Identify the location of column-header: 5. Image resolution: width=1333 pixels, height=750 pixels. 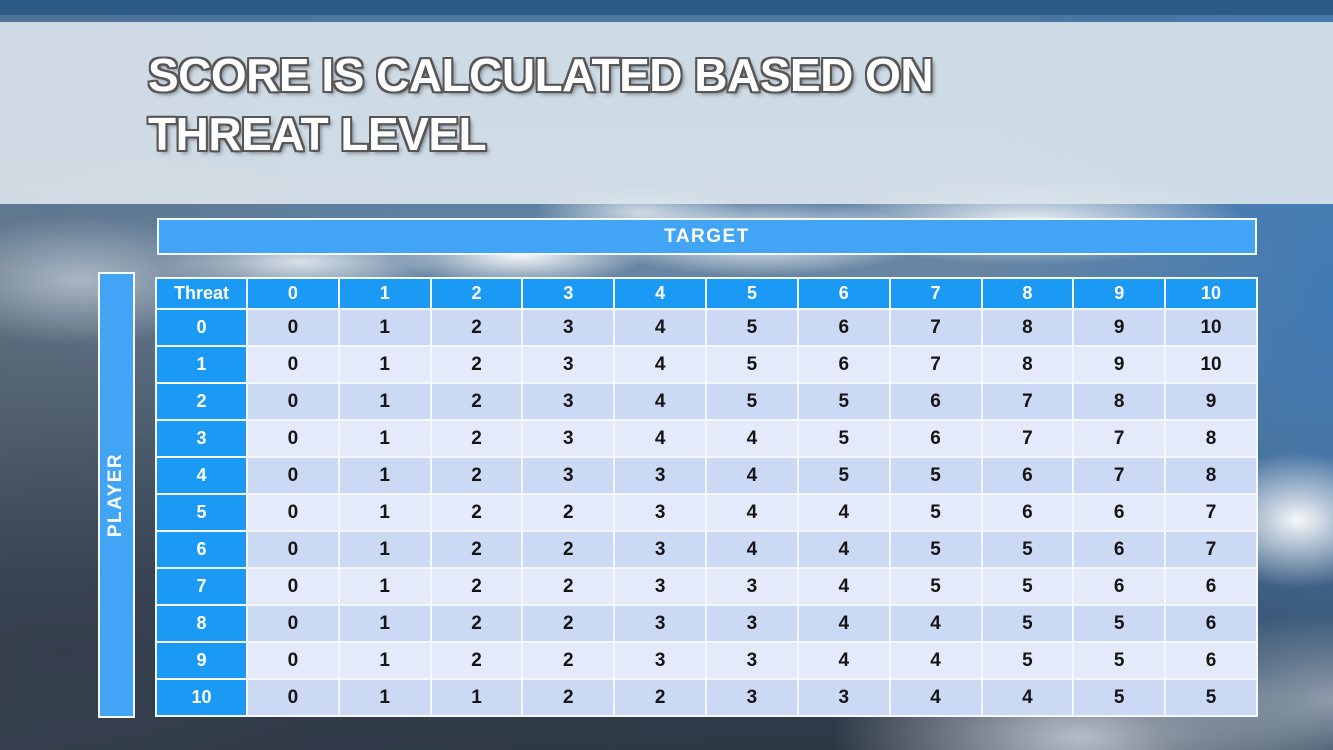
(752, 293).